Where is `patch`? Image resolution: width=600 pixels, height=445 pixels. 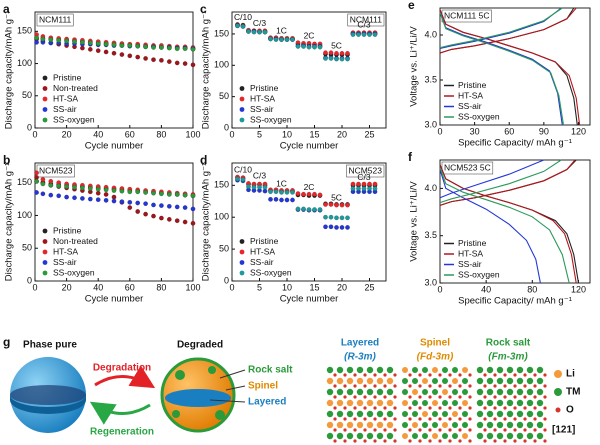 patch is located at coordinates (212, 370).